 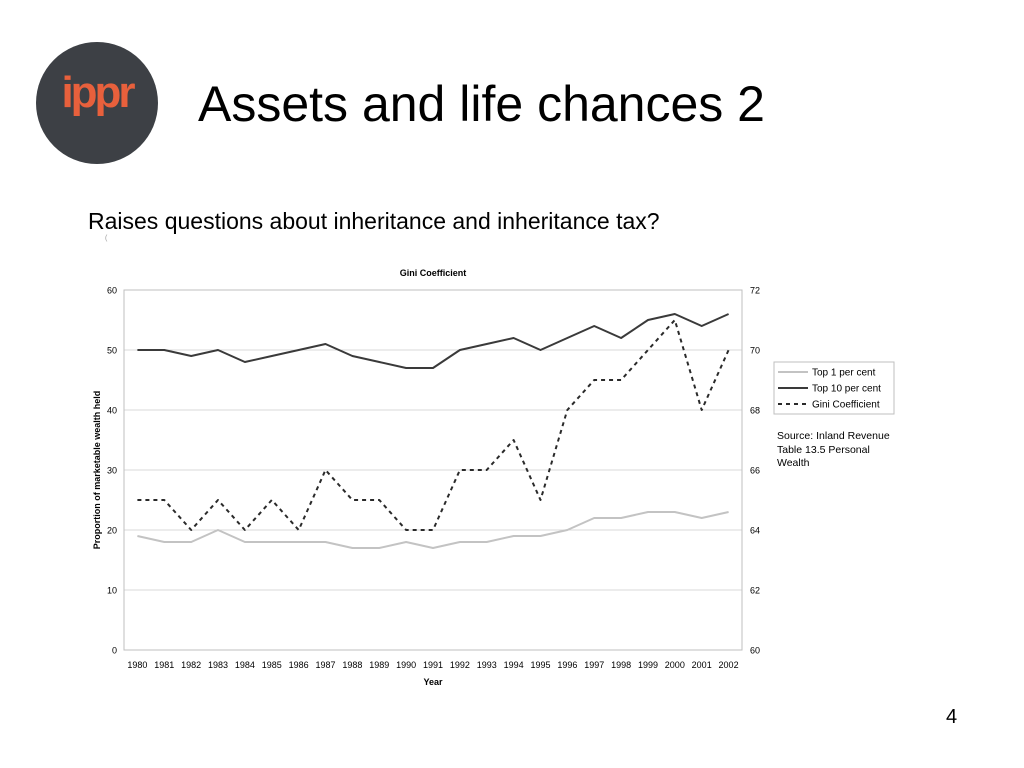 What do you see at coordinates (352, 665) in the screenshot?
I see `x-tick-label: 1988` at bounding box center [352, 665].